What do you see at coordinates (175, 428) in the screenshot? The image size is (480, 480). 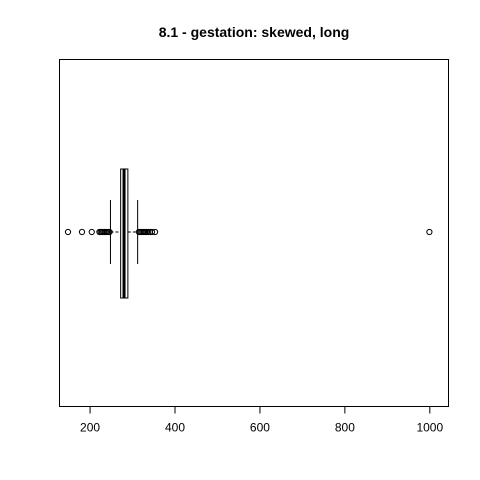 I see `x-tick-label: 400` at bounding box center [175, 428].